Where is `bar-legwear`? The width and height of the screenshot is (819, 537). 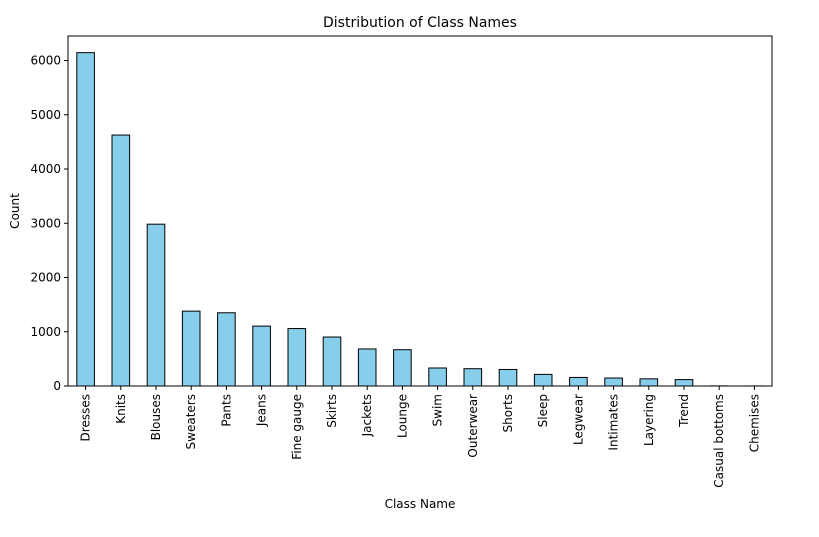
bar-legwear is located at coordinates (578, 381).